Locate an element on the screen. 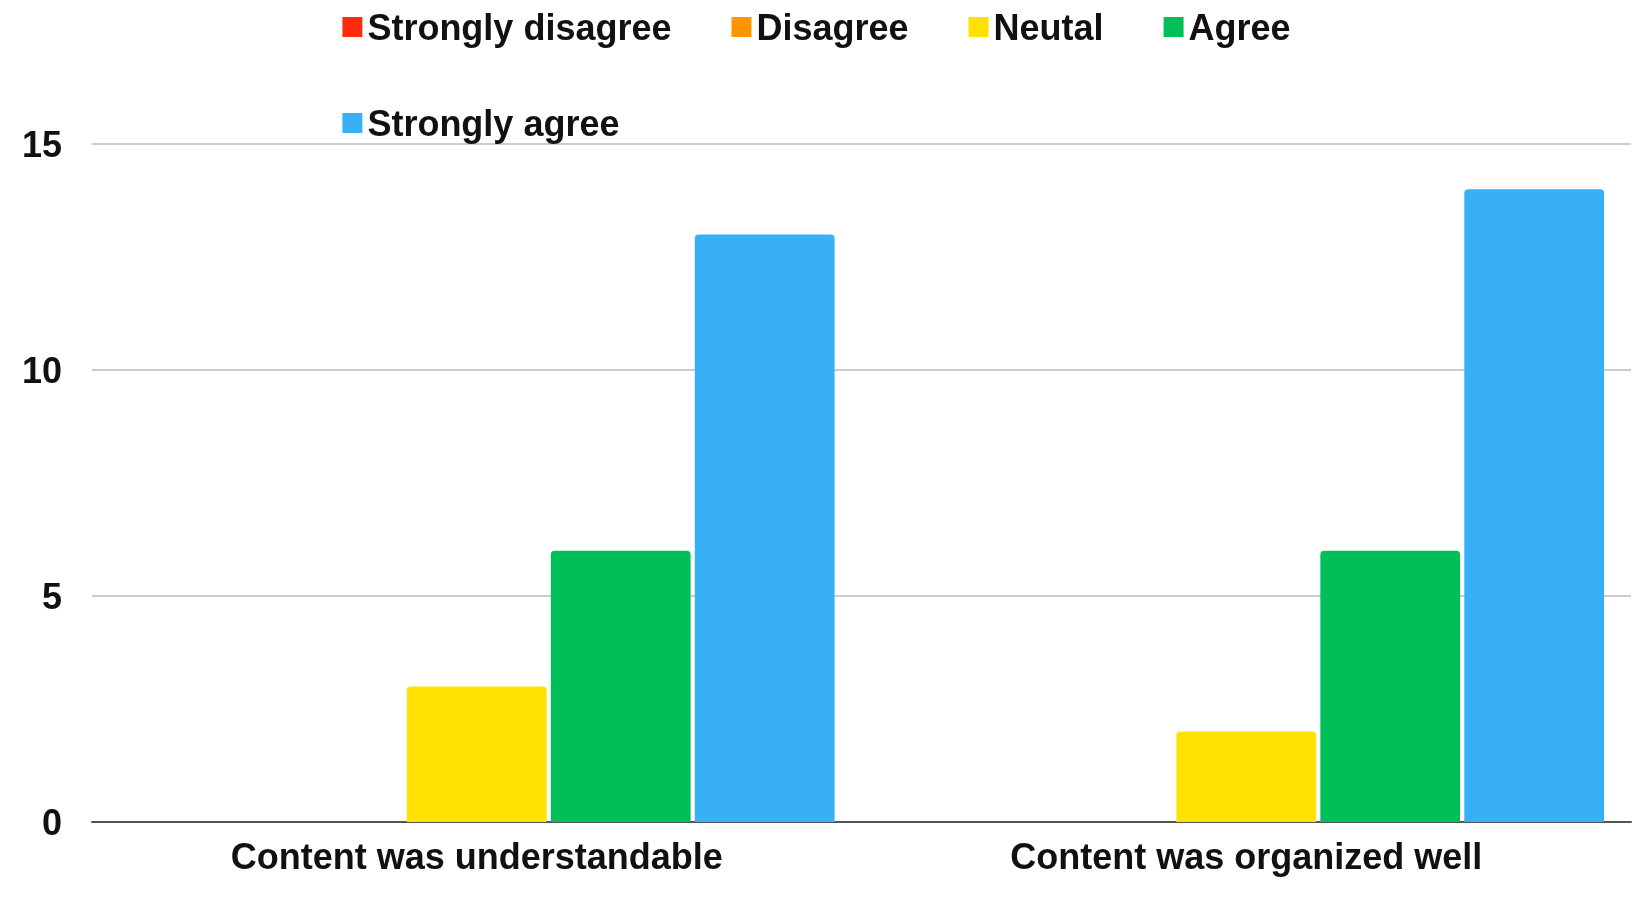 This screenshot has height=897, width=1633. x-tick-label: Content was understandable is located at coordinates (476, 856).